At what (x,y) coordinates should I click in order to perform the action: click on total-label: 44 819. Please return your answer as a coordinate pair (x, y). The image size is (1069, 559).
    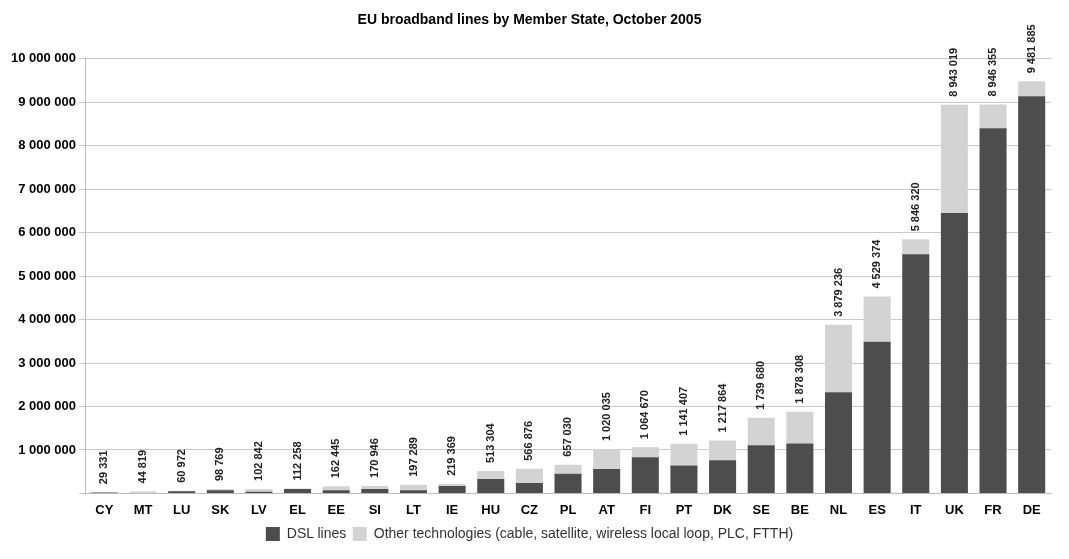
    Looking at the image, I should click on (142, 466).